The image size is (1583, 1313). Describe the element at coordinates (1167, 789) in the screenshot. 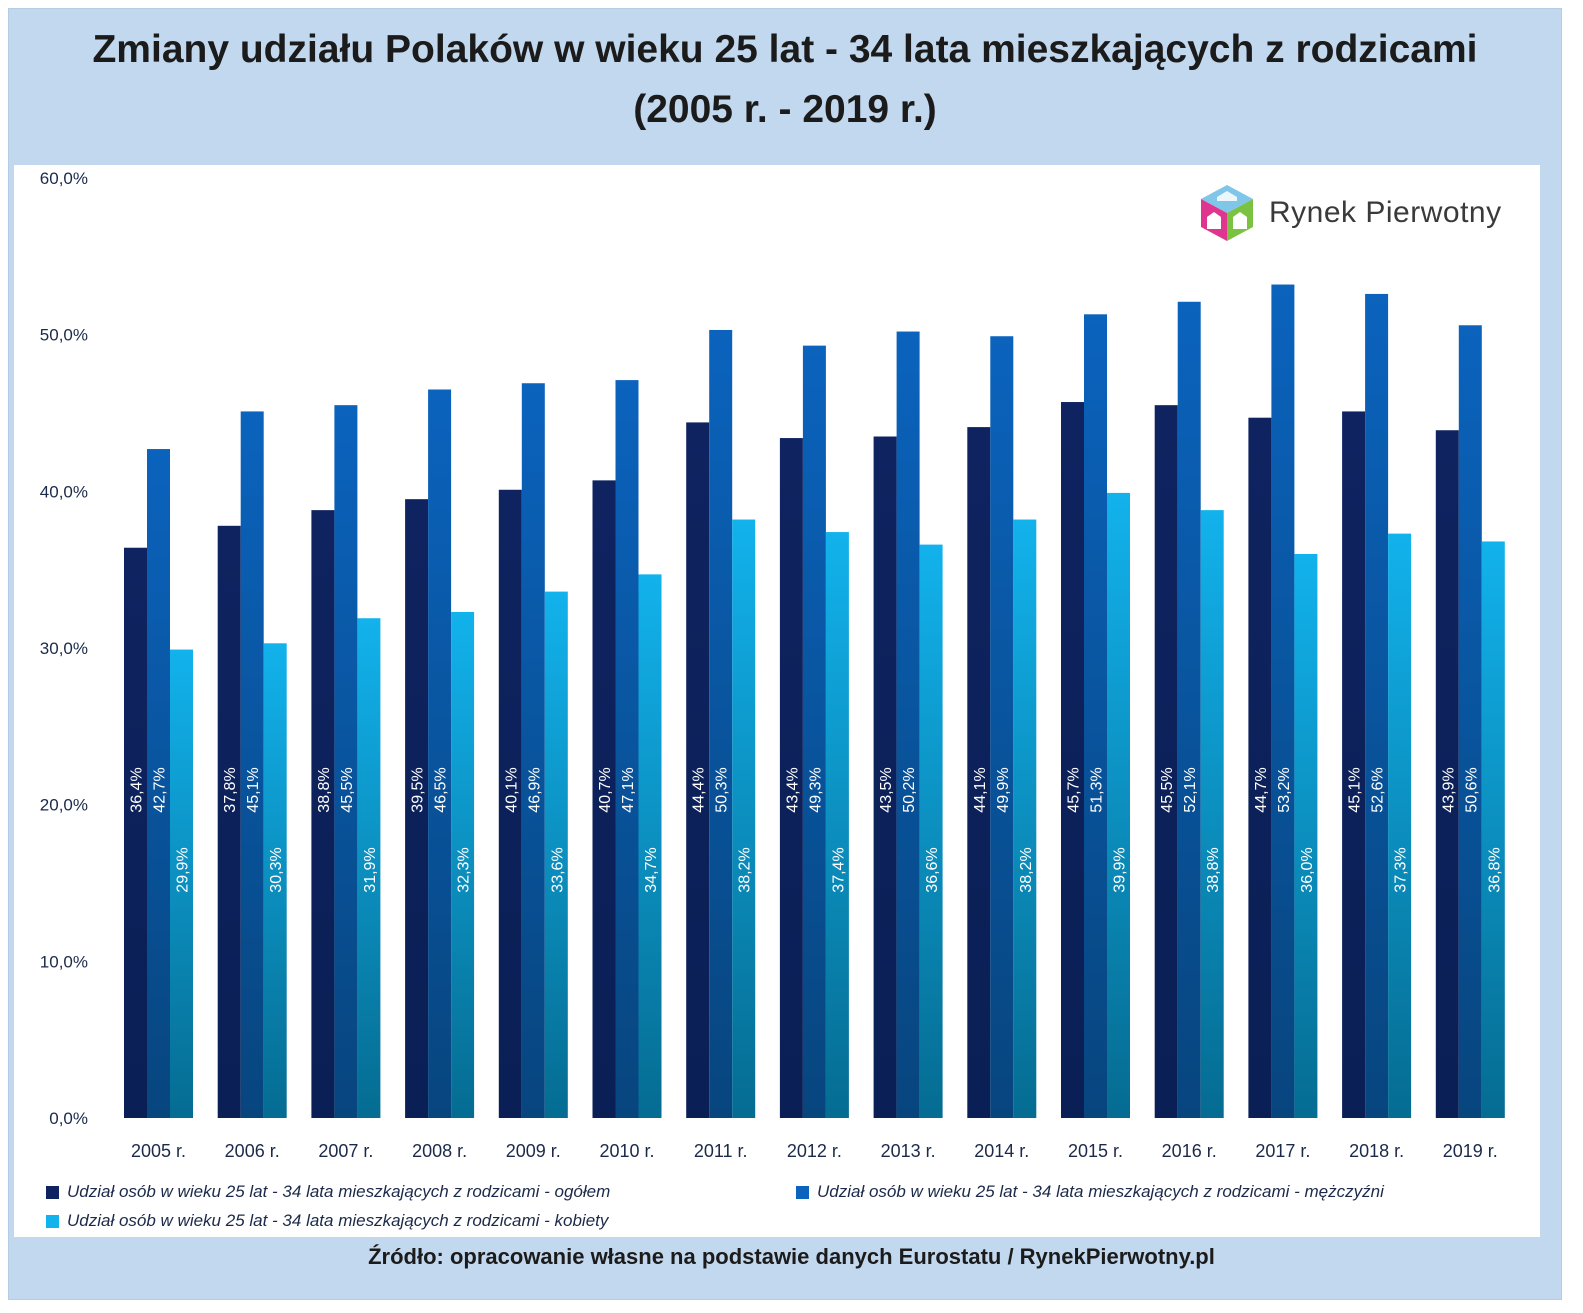

I see `bar-label-ogolem: 45,5%` at that location.